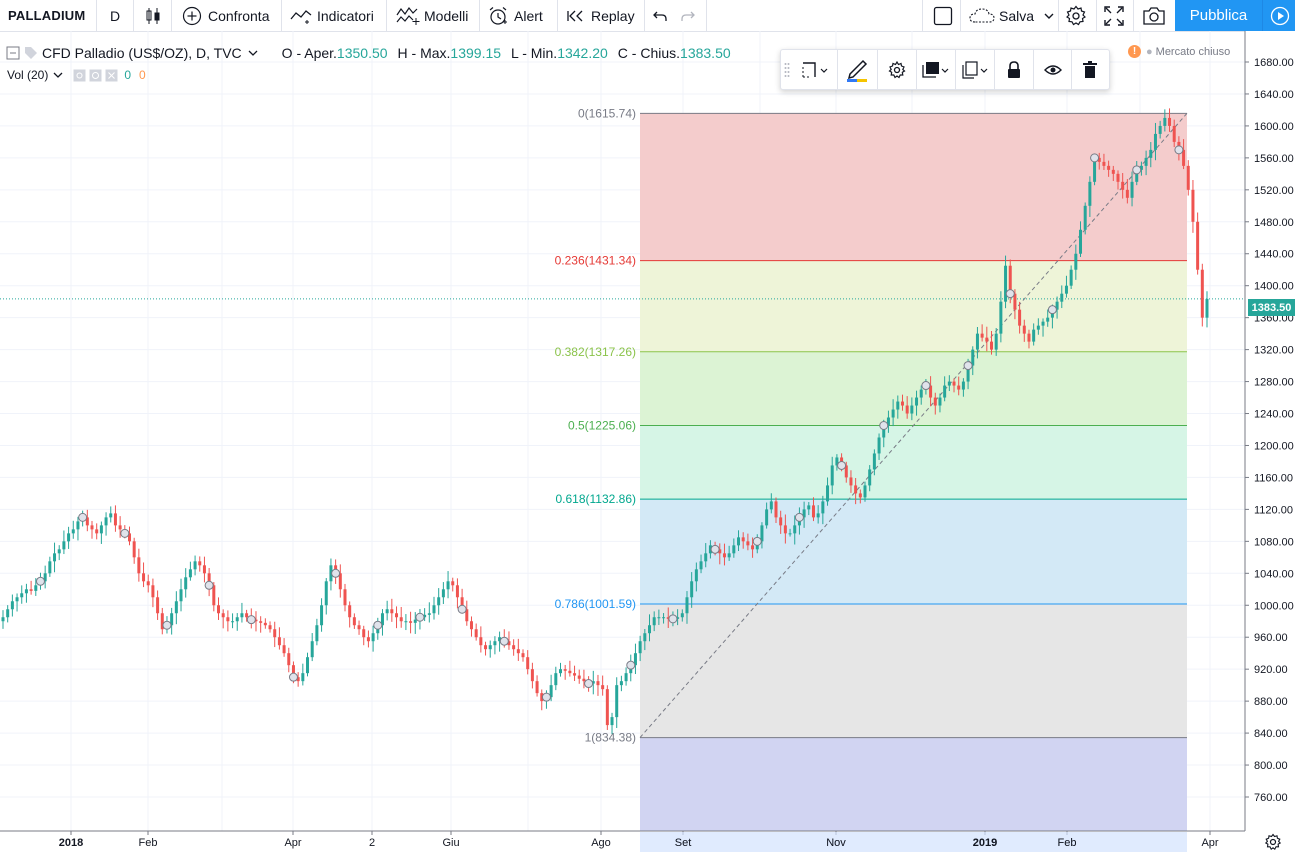  I want to click on color-button, so click(857, 69).